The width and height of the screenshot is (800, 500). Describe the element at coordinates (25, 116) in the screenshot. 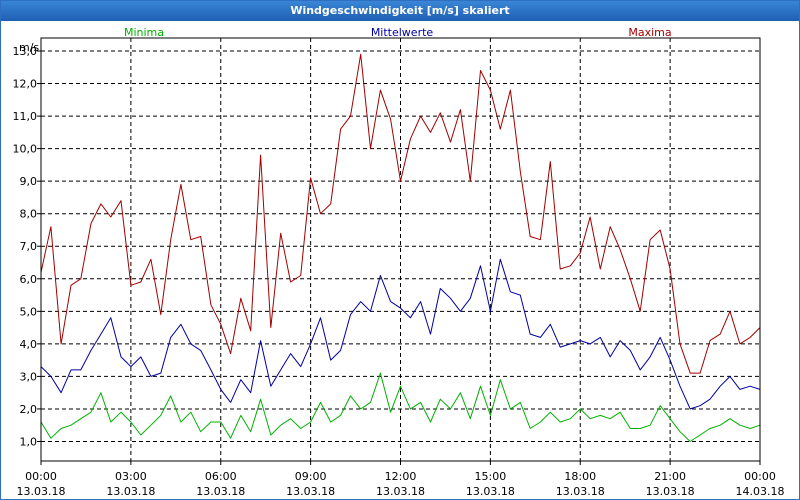

I see `y-tick-label: 11,0` at that location.